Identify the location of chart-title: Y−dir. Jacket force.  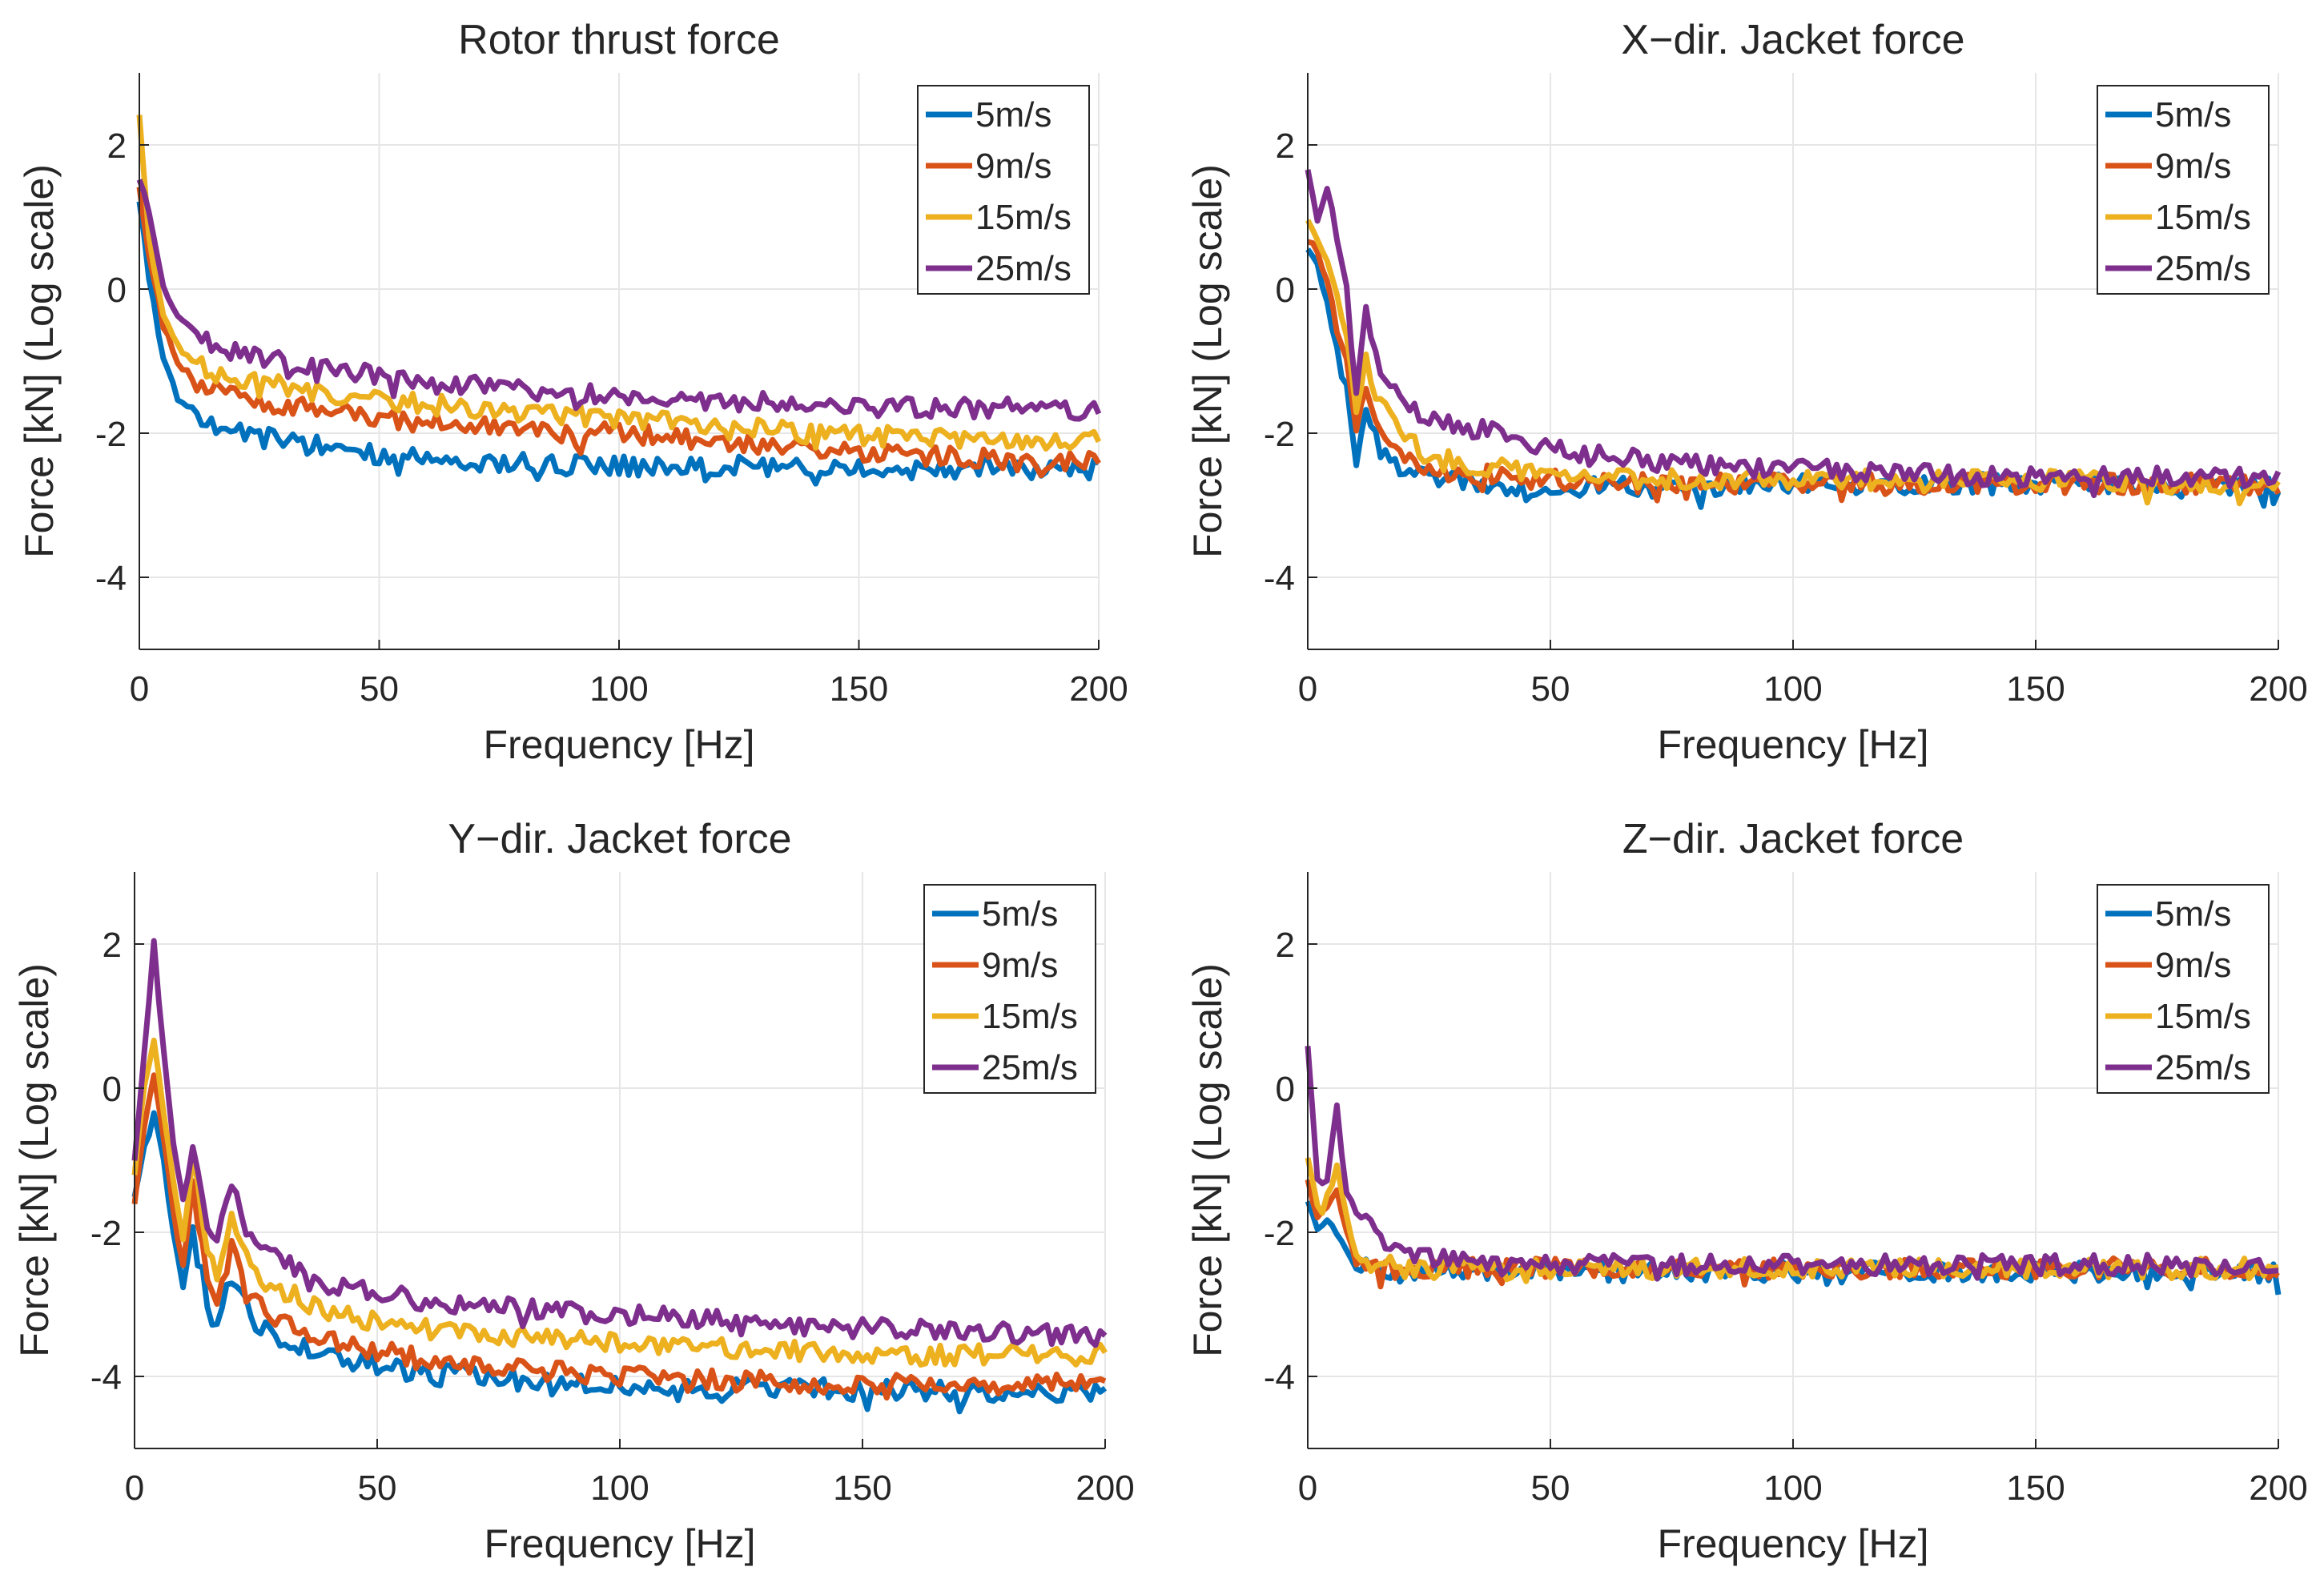
(619, 839).